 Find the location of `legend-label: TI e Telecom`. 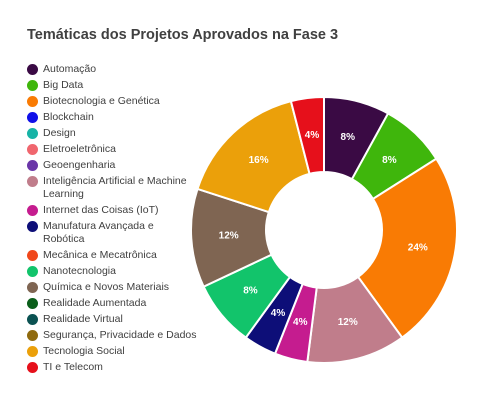

legend-label: TI e Telecom is located at coordinates (73, 367).